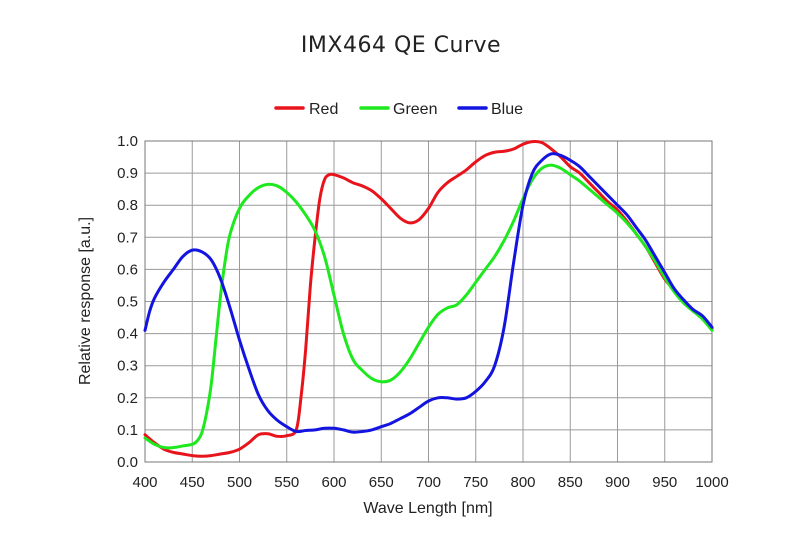 The image size is (803, 548). I want to click on legend-label-blue: Blue, so click(507, 109).